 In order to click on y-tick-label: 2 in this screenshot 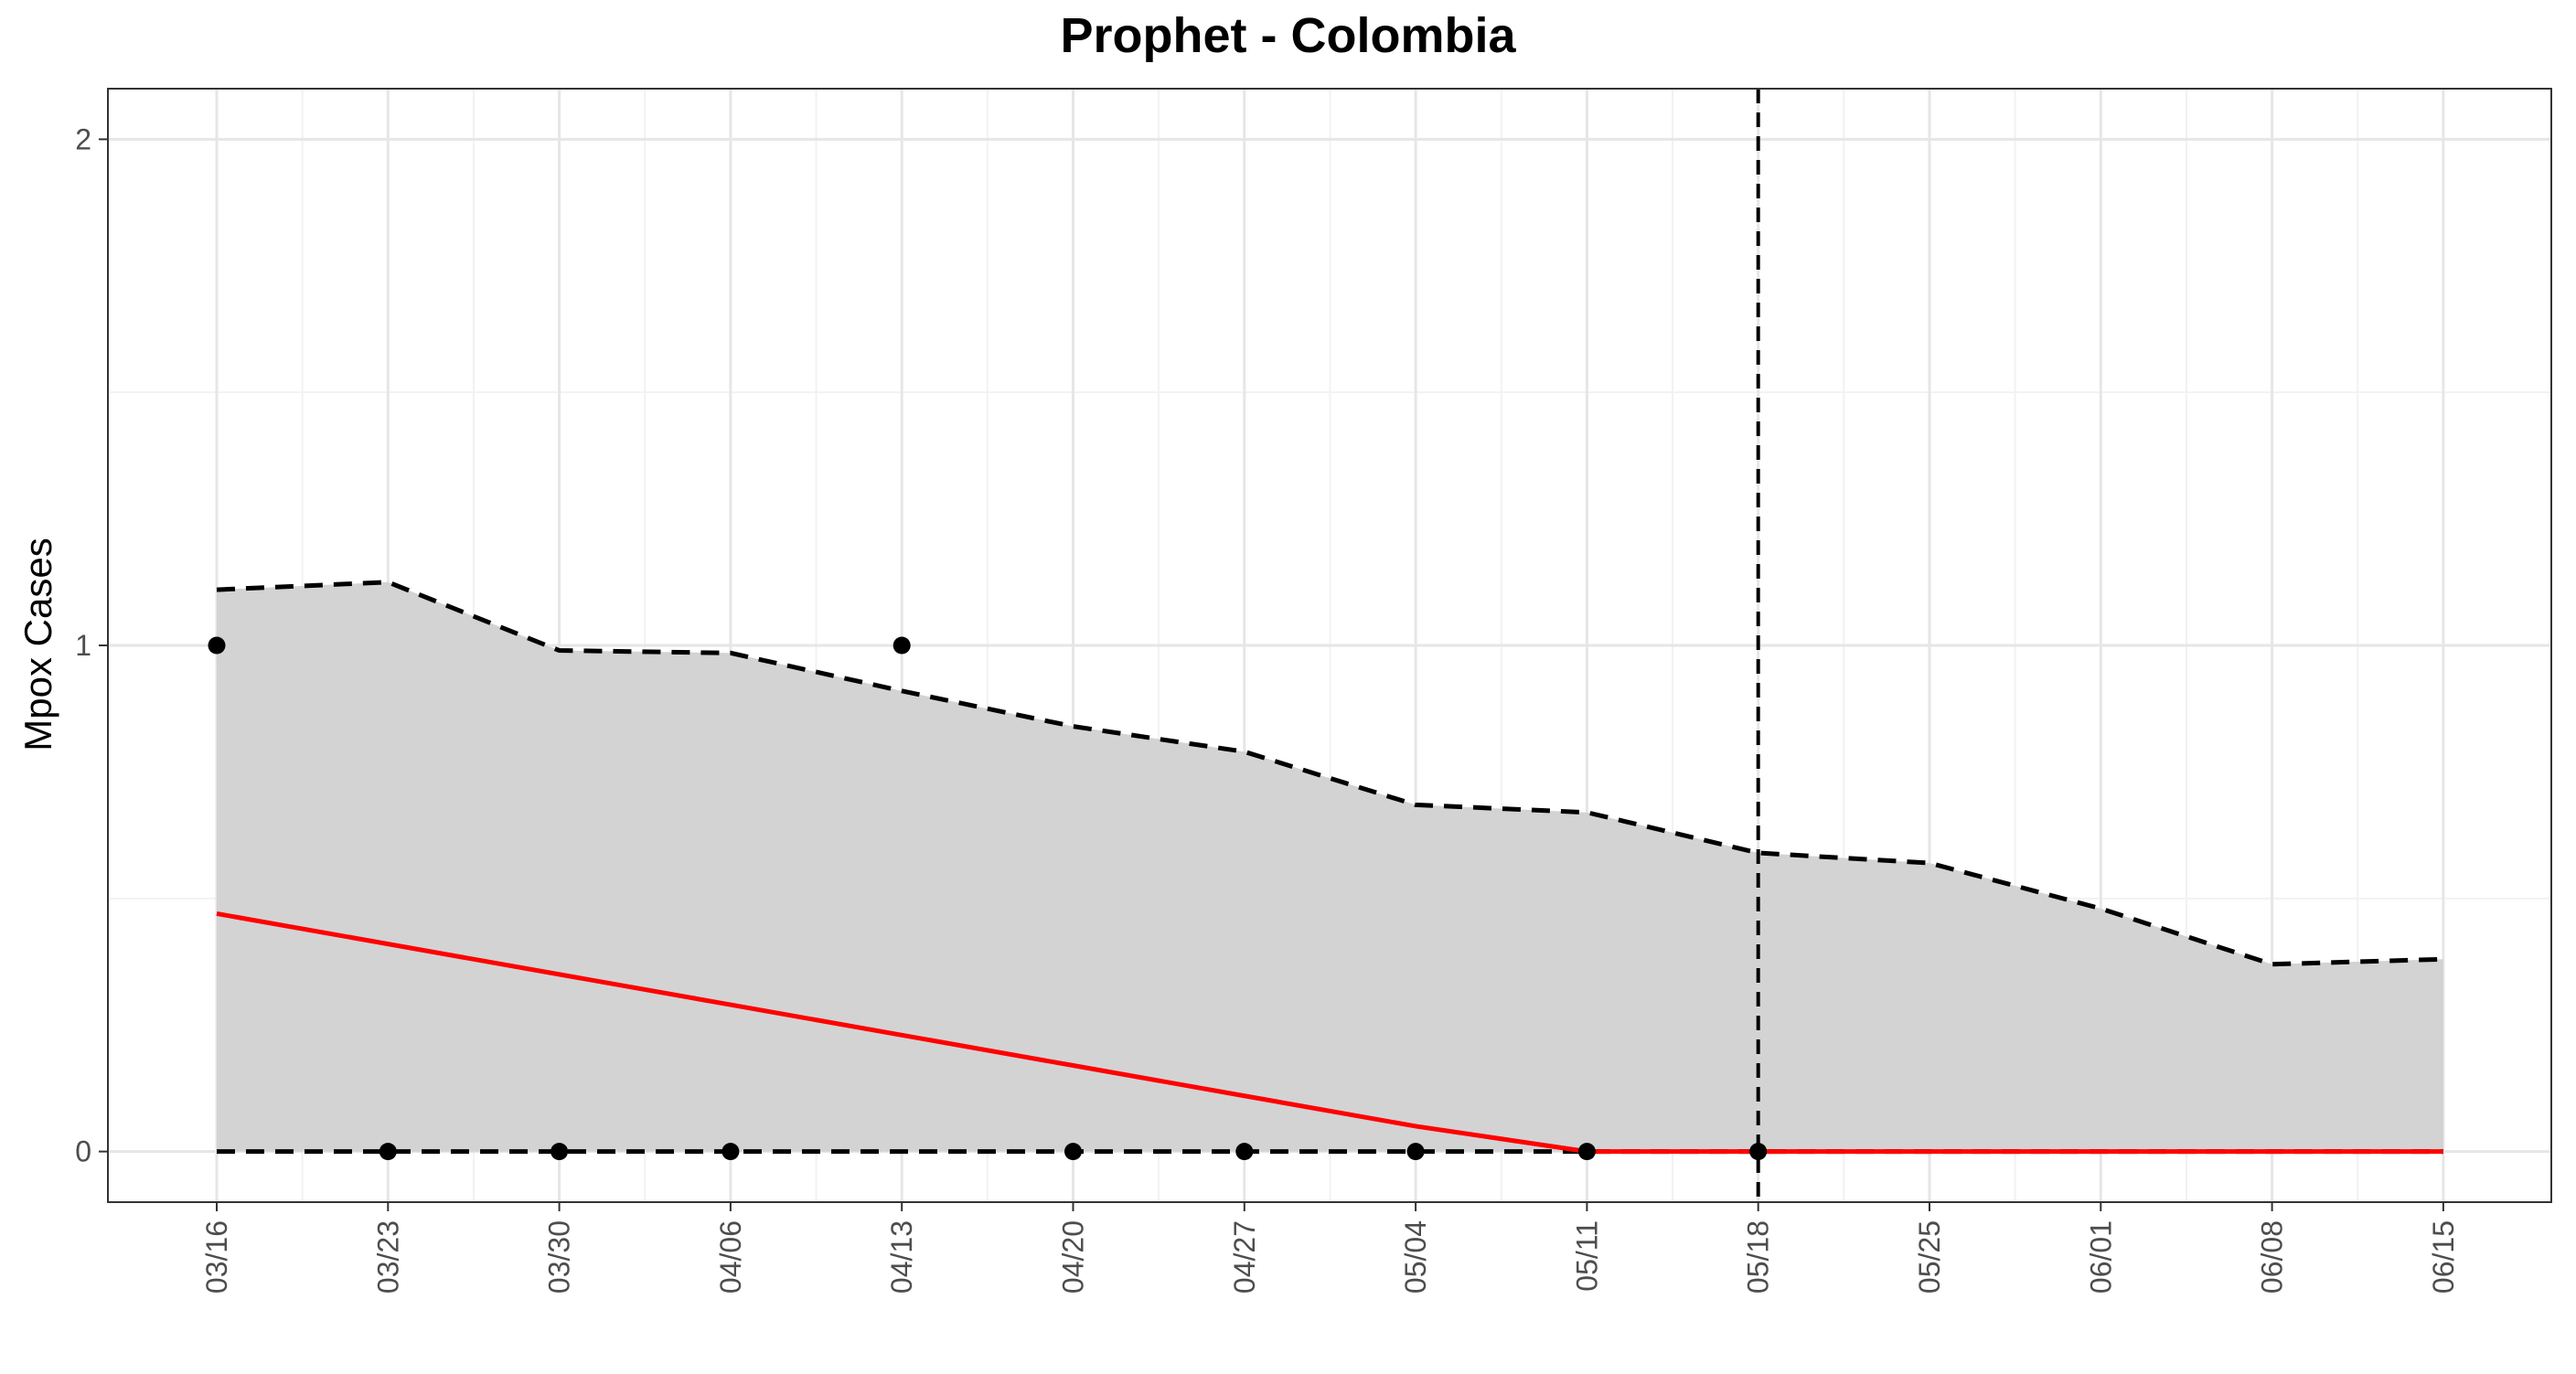, I will do `click(83, 138)`.